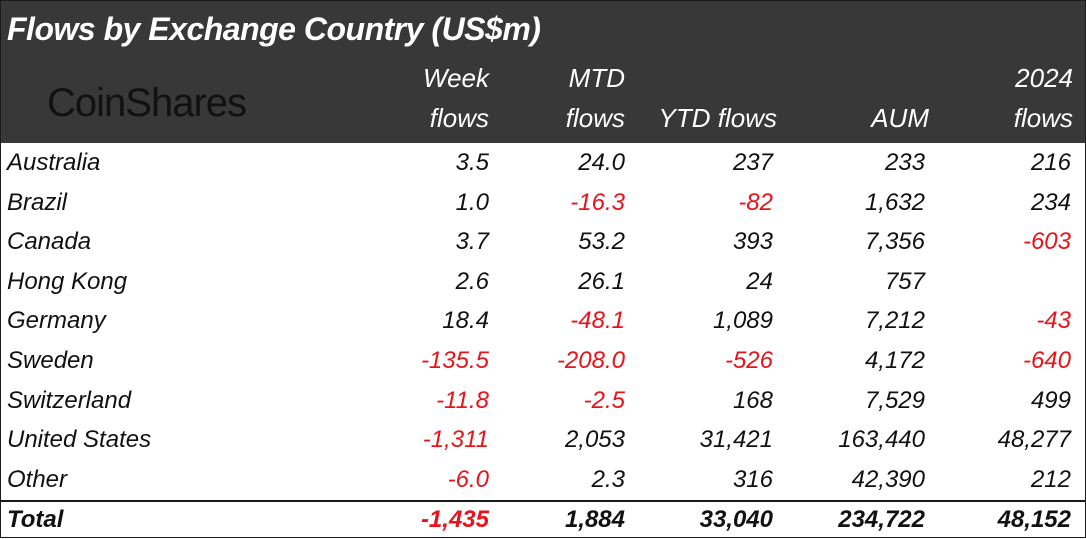 The height and width of the screenshot is (539, 1086). Describe the element at coordinates (881, 440) in the screenshot. I see `aum-cell: 163,440` at that location.